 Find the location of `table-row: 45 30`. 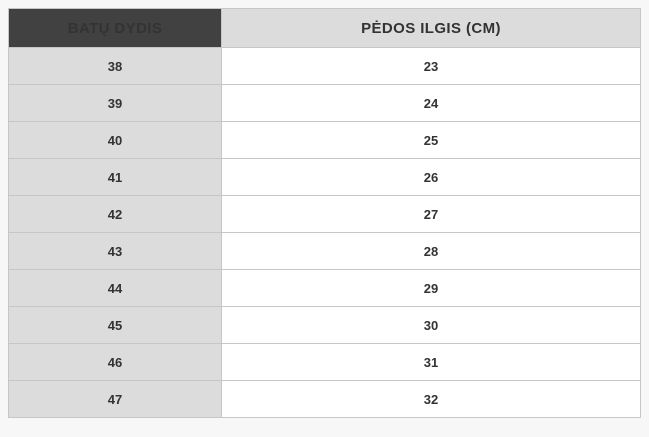

table-row: 45 30 is located at coordinates (324, 325).